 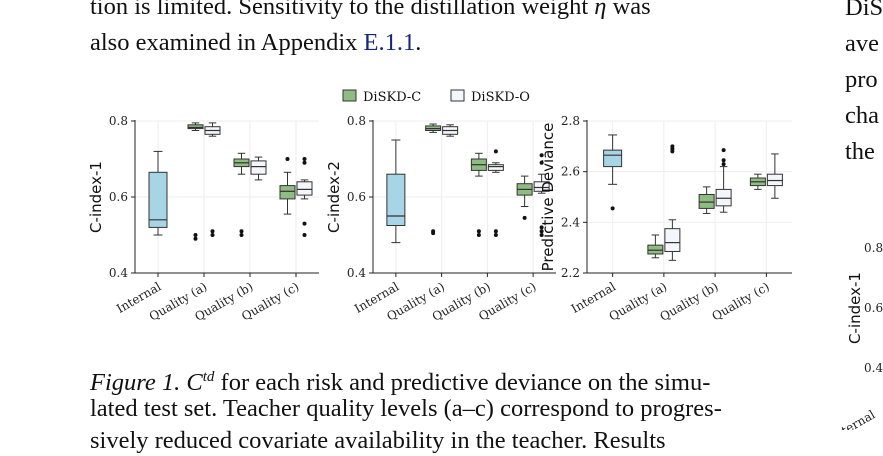 What do you see at coordinates (774, 180) in the screenshot?
I see `panel-3-diskd-o-q3-box` at bounding box center [774, 180].